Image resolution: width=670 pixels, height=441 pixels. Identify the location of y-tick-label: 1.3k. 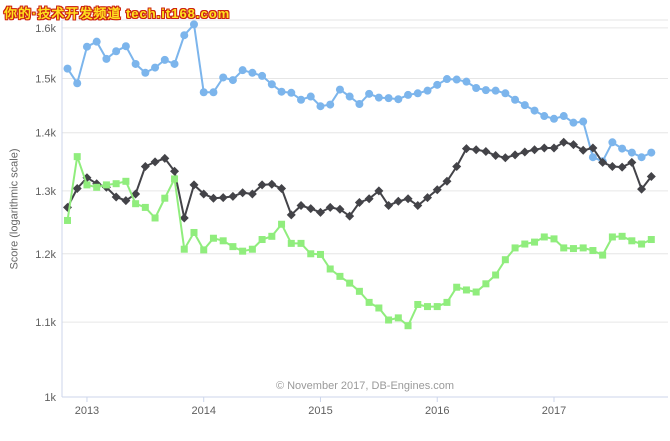
(45, 192).